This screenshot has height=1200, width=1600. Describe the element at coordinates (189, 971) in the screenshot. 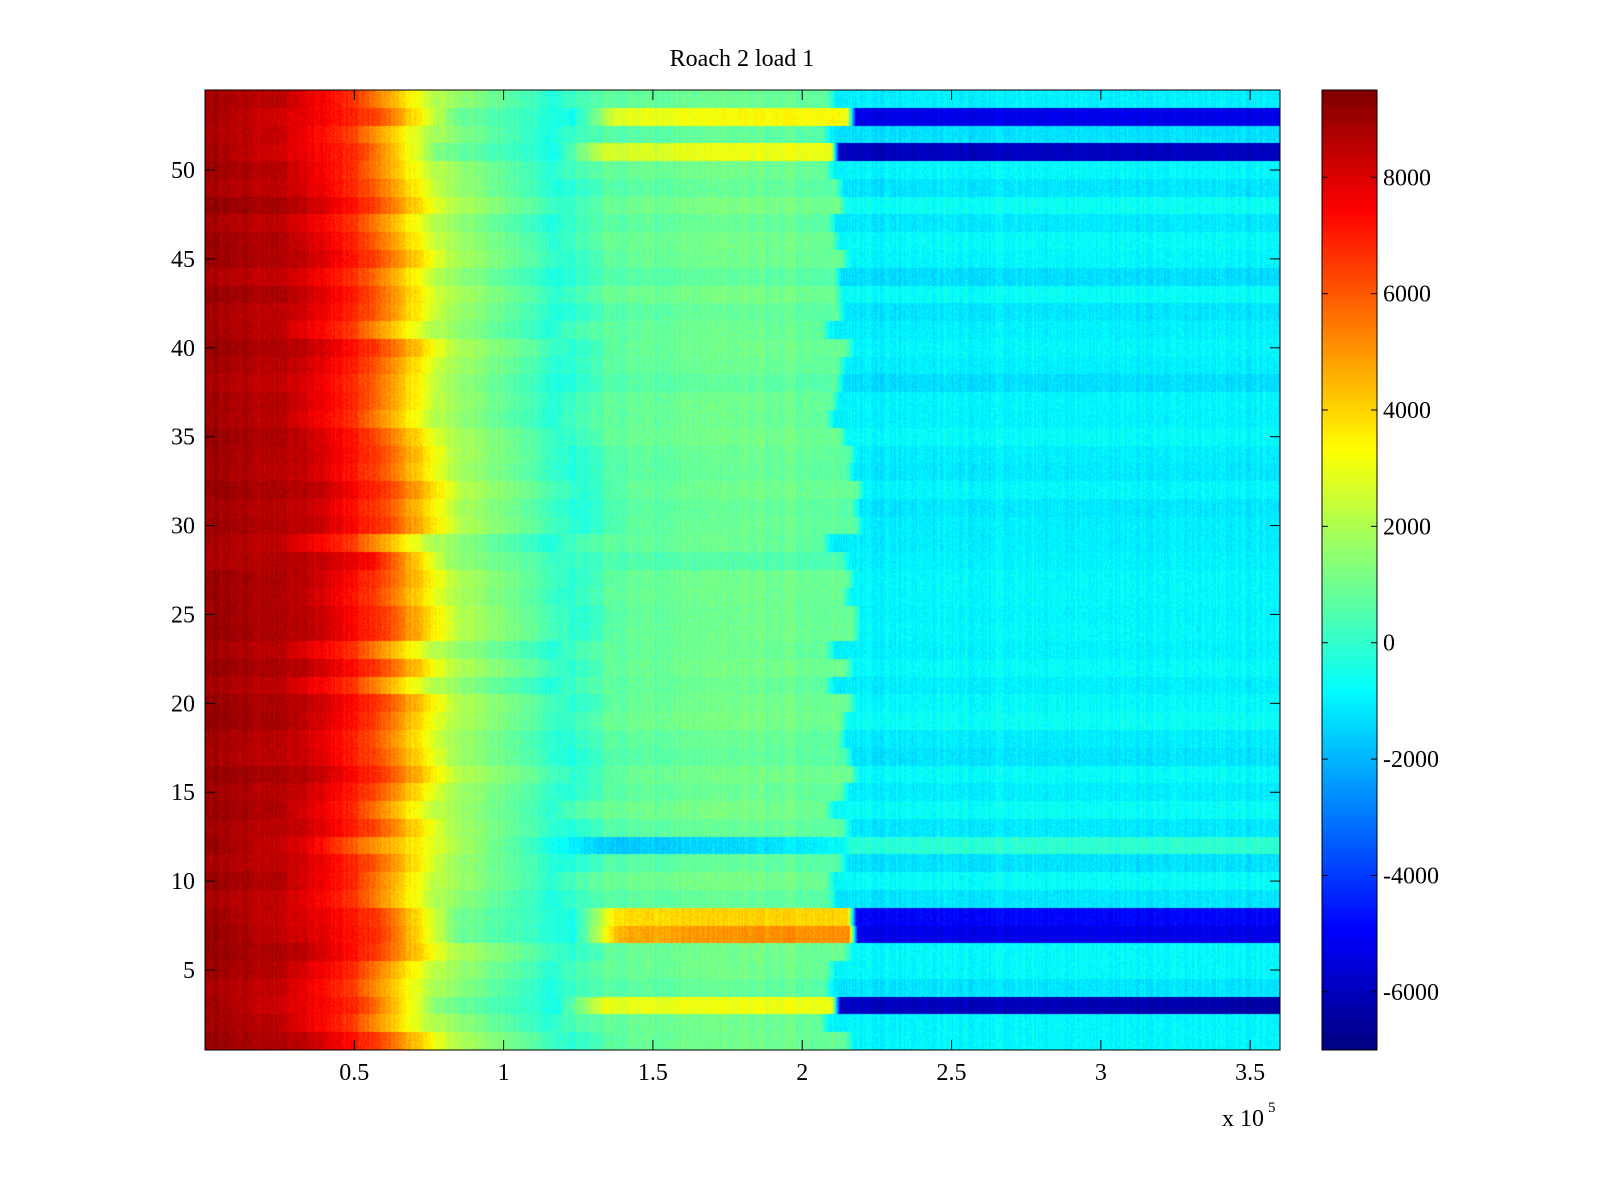

I see `y-tick-label: 5` at that location.